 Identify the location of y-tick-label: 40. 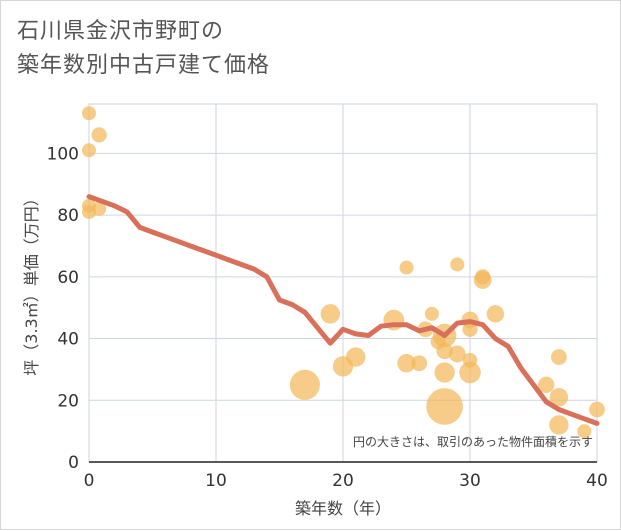
(68, 340).